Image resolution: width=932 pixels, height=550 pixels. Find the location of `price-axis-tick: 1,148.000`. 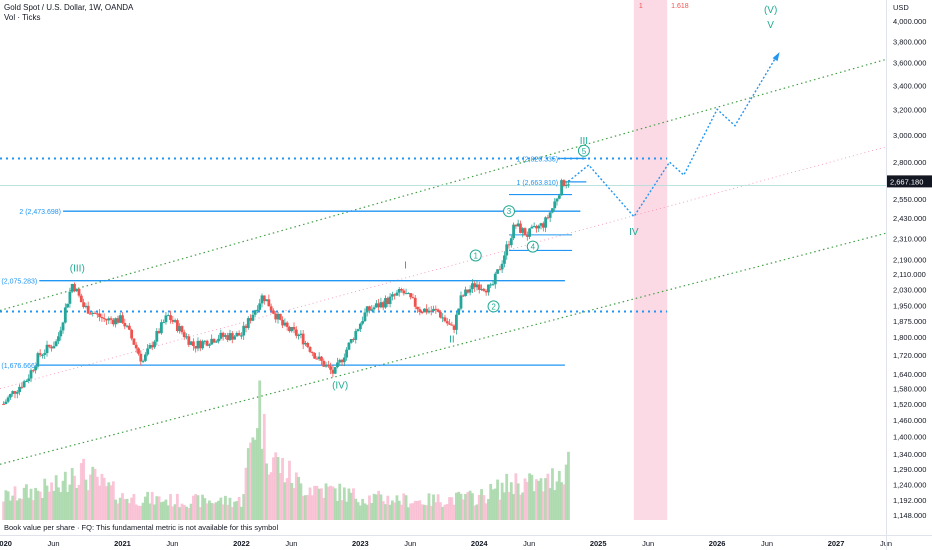

price-axis-tick: 1,148.000 is located at coordinates (909, 515).